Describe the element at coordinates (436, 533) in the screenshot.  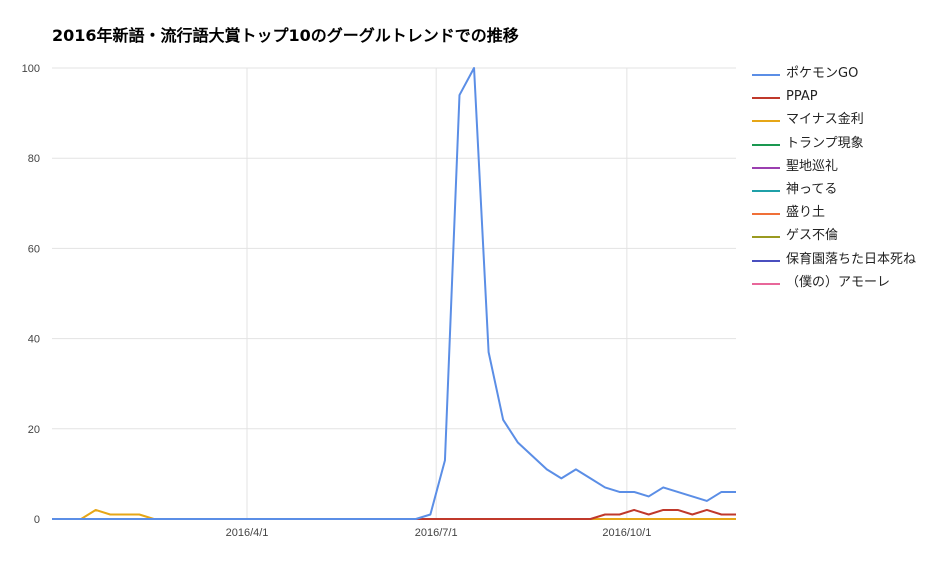
I see `x-tick-label: 2016/7/1` at that location.